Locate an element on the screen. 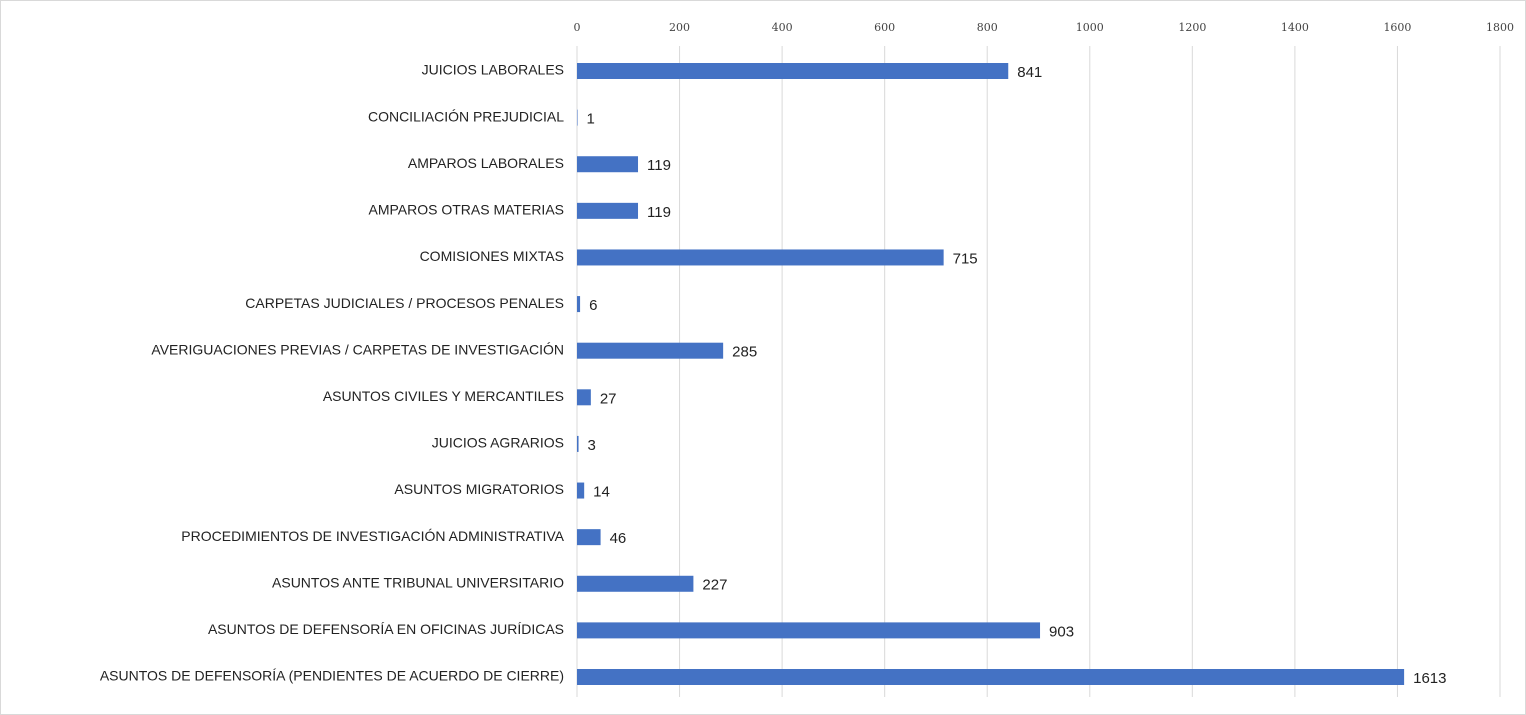 The width and height of the screenshot is (1526, 715). y-tick-label: AMPAROS OTRAS MATERIAS is located at coordinates (466, 210).